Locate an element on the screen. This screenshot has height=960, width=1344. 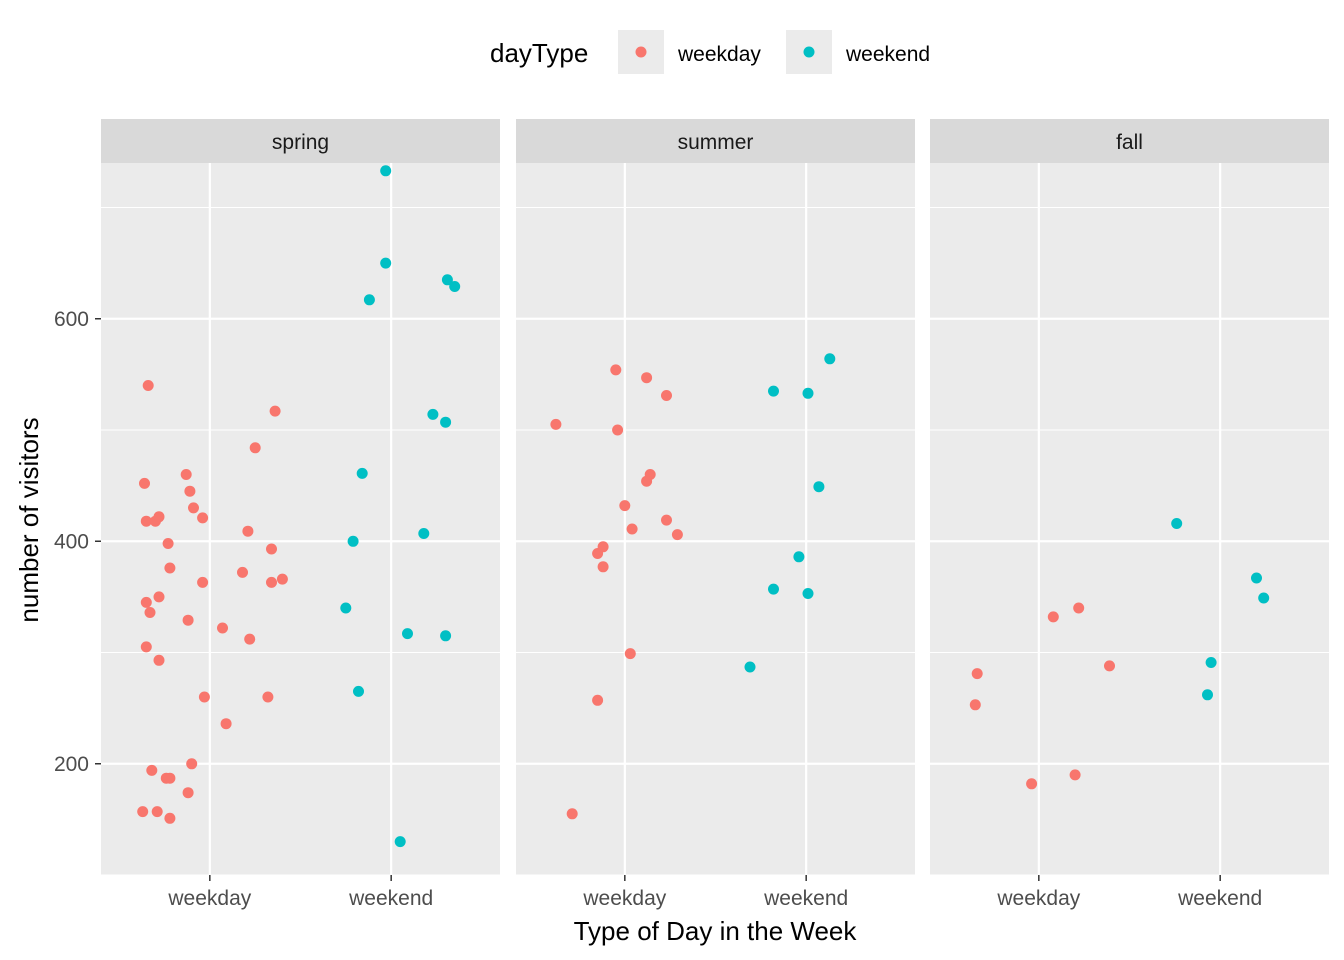
strip-label: fall is located at coordinates (1129, 142).